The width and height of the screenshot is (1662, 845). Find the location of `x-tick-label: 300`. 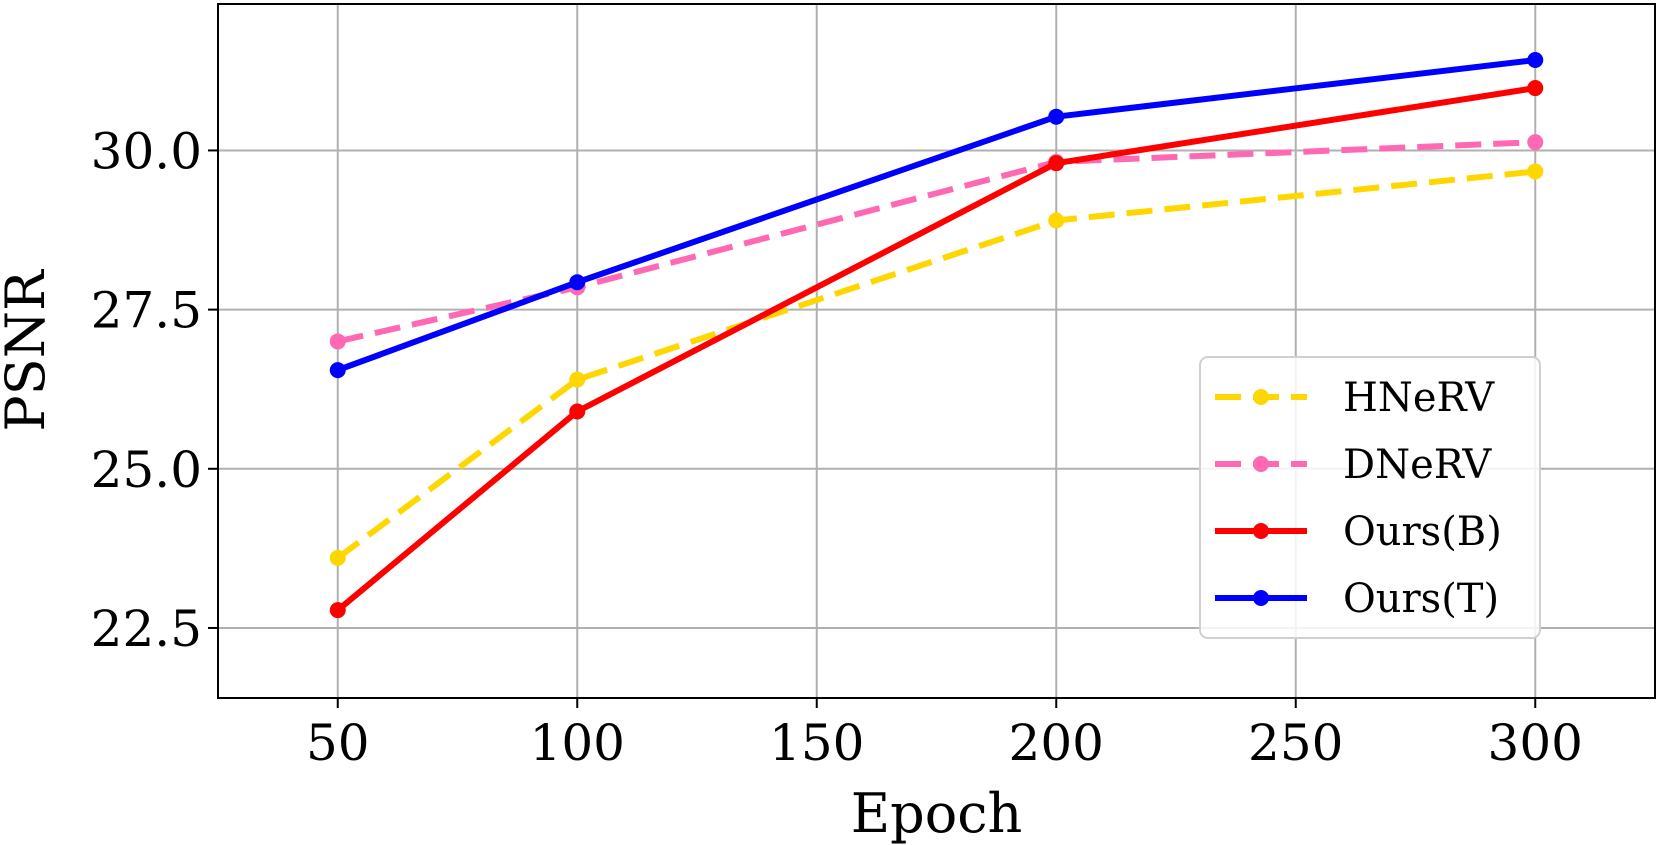

x-tick-label: 300 is located at coordinates (1535, 743).